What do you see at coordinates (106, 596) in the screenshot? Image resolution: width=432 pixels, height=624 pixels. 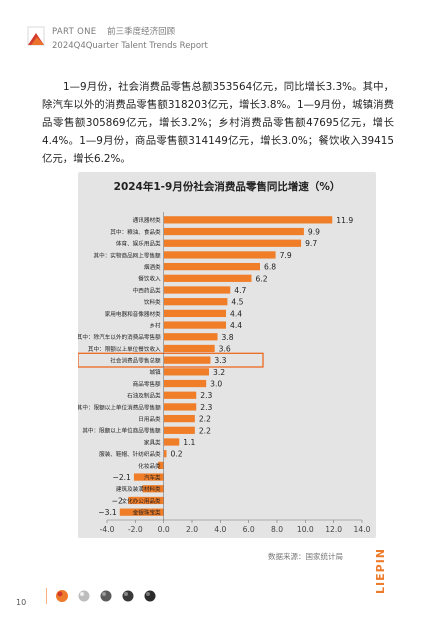 I see `dark-sphere-icon` at bounding box center [106, 596].